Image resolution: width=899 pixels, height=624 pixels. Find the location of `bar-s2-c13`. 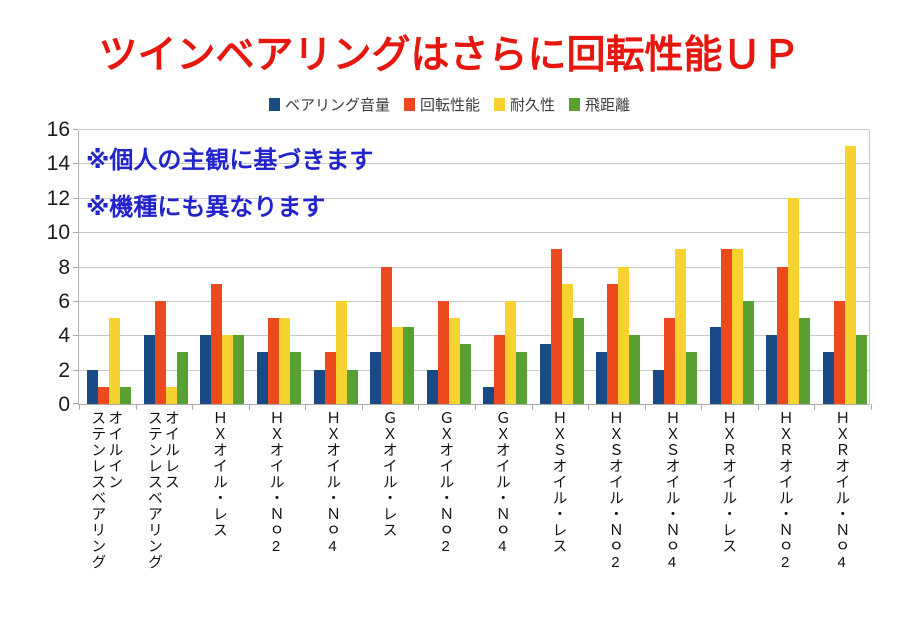

bar-s2-c13 is located at coordinates (850, 275).